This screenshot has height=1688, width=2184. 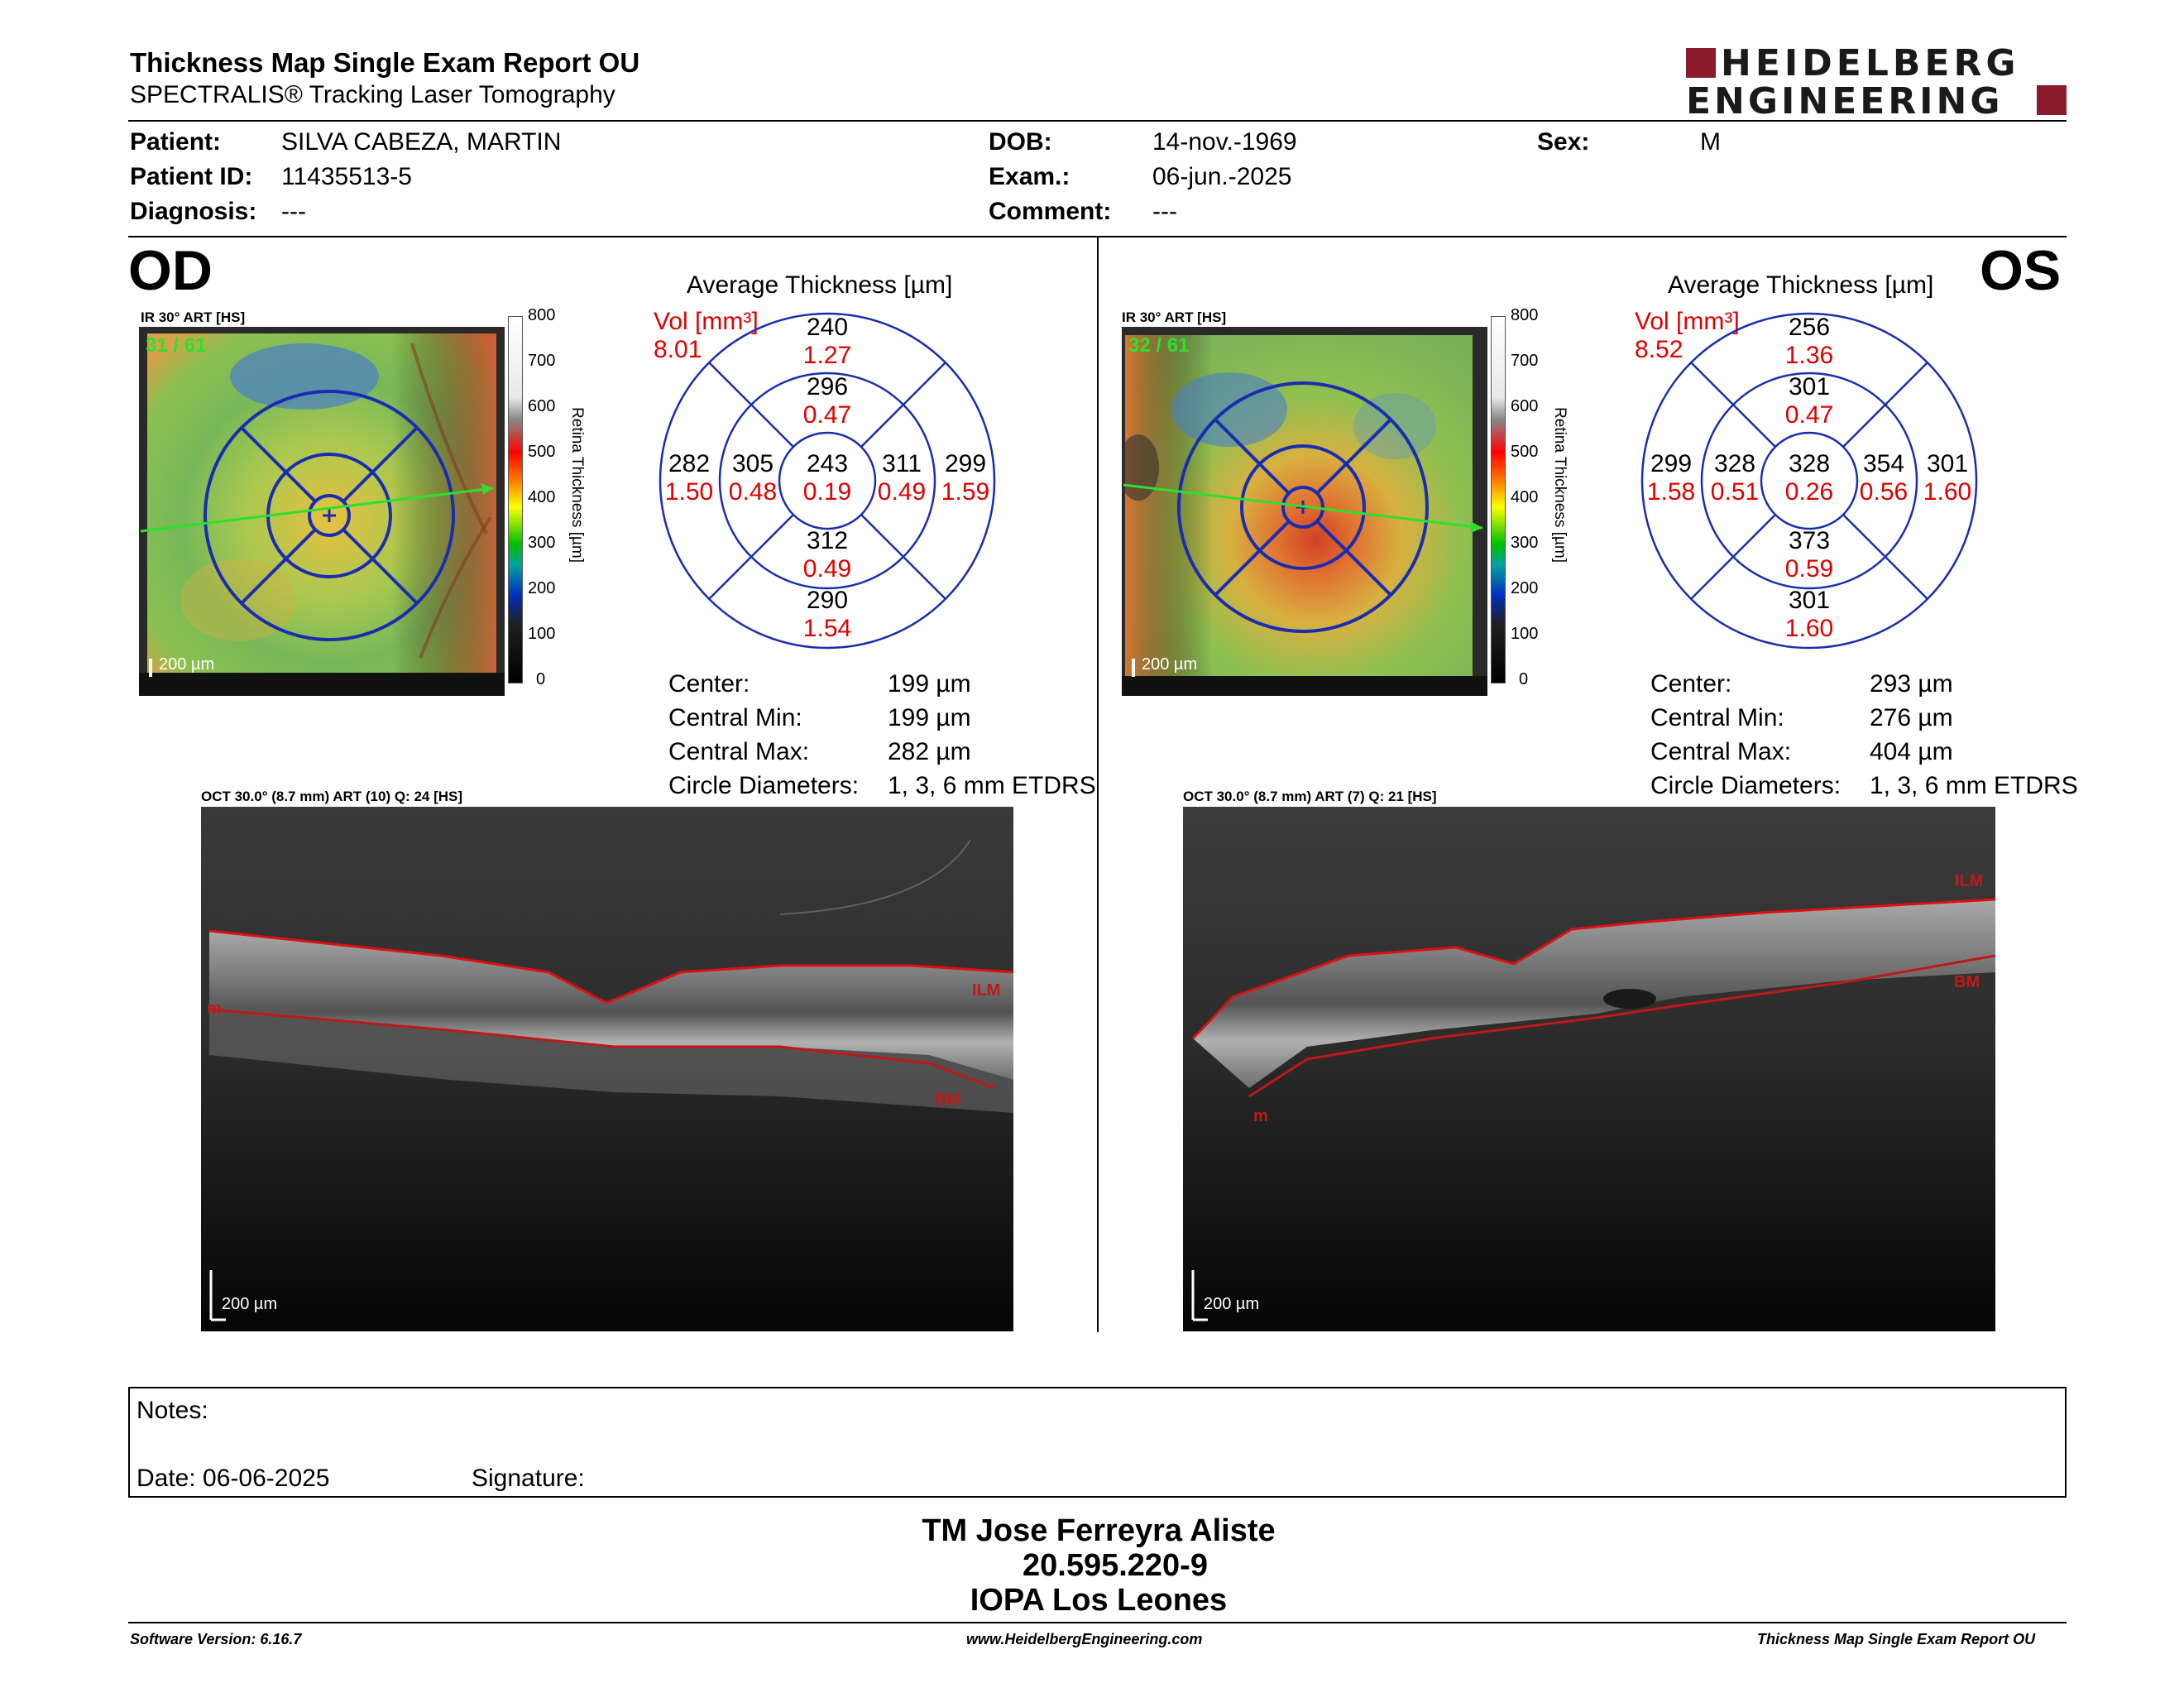 What do you see at coordinates (332, 796) in the screenshot?
I see `od-oct-label: OCT 30.0° (8.7 mm) ART (10) Q: 24 [HS]` at bounding box center [332, 796].